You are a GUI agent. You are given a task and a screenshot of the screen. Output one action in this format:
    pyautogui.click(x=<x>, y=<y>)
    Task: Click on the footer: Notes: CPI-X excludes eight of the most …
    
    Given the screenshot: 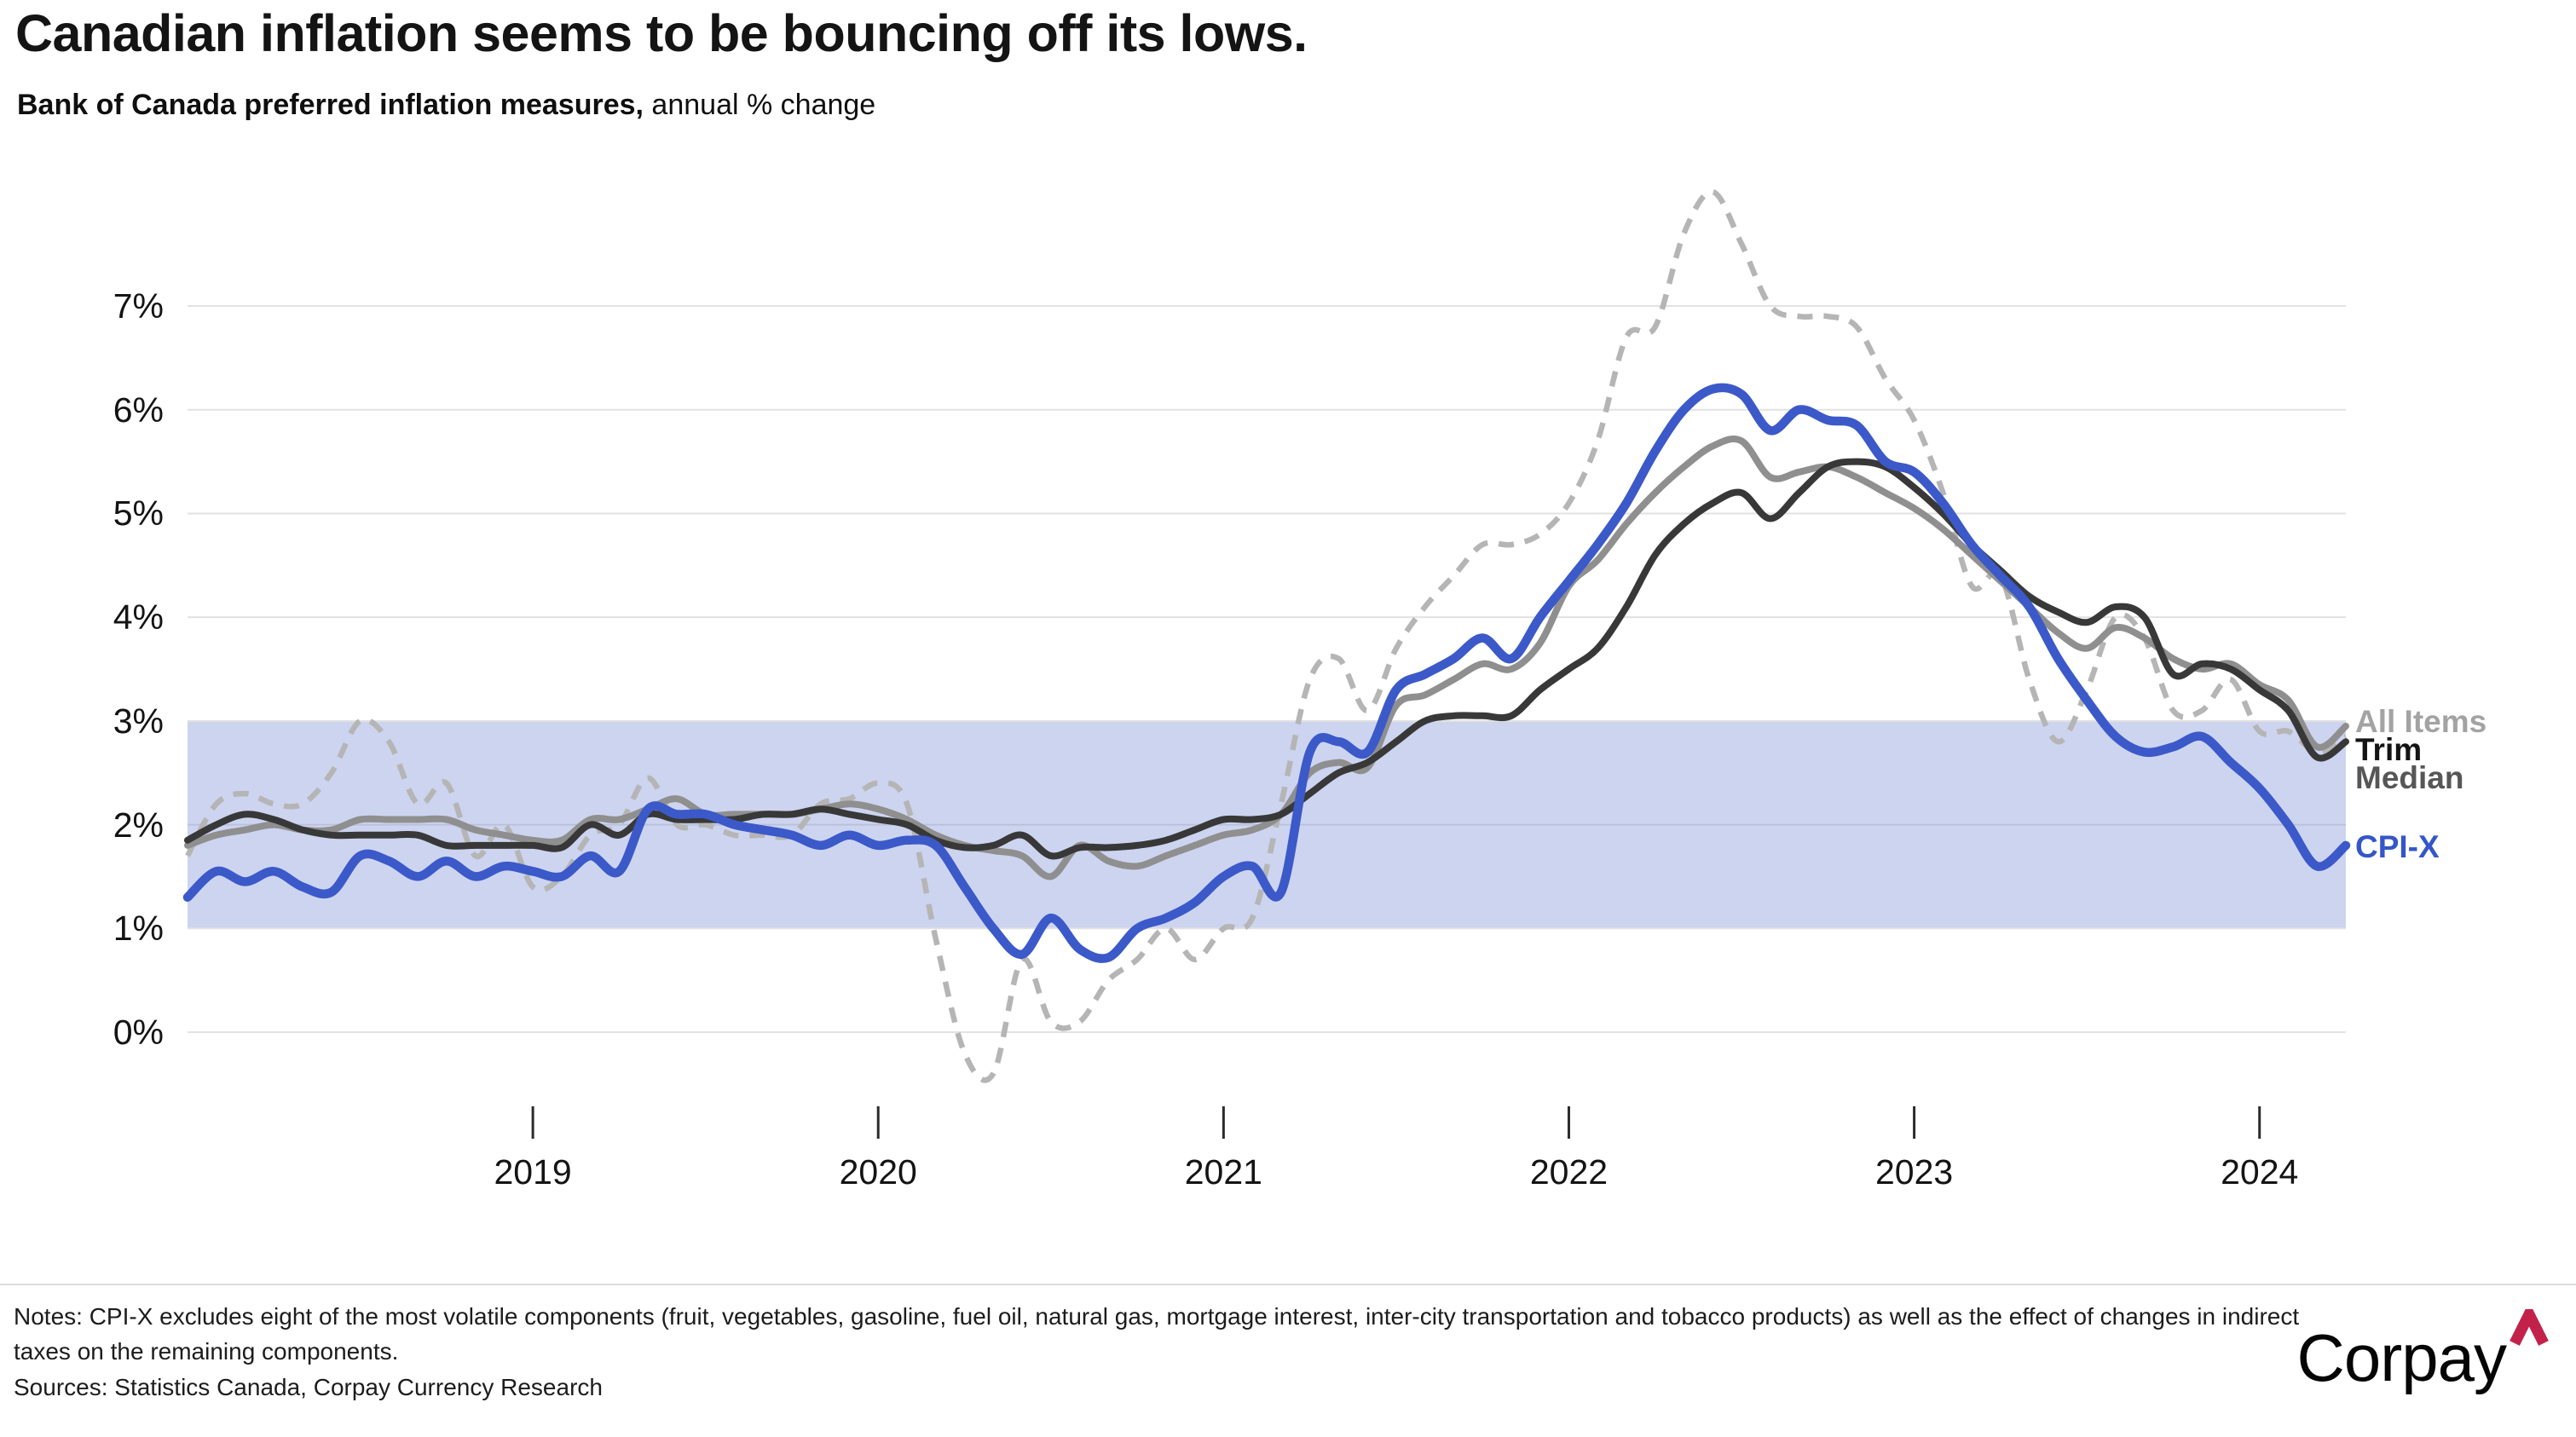 What is the action you would take?
    pyautogui.click(x=1188, y=1352)
    